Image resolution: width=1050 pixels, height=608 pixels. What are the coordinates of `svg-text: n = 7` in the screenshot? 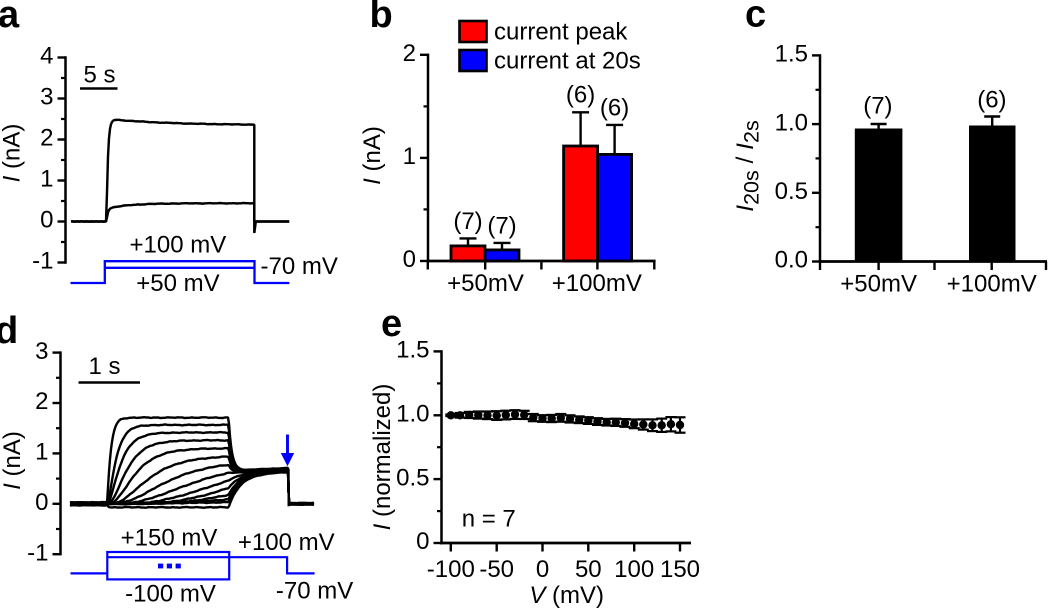 It's located at (489, 519).